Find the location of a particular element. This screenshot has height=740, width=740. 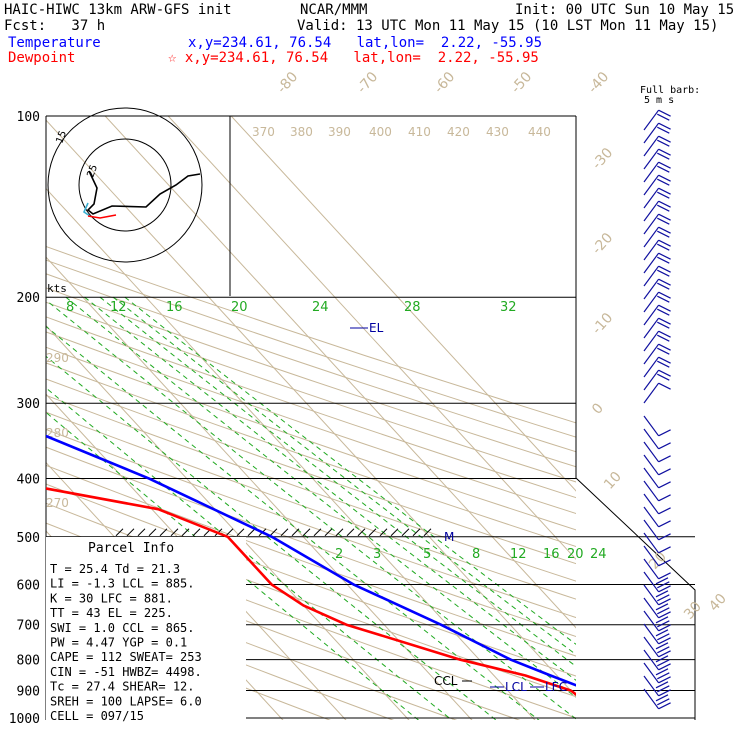

init-time: Init: 00 UTC Sun 10 May 15 is located at coordinates (625, 10).